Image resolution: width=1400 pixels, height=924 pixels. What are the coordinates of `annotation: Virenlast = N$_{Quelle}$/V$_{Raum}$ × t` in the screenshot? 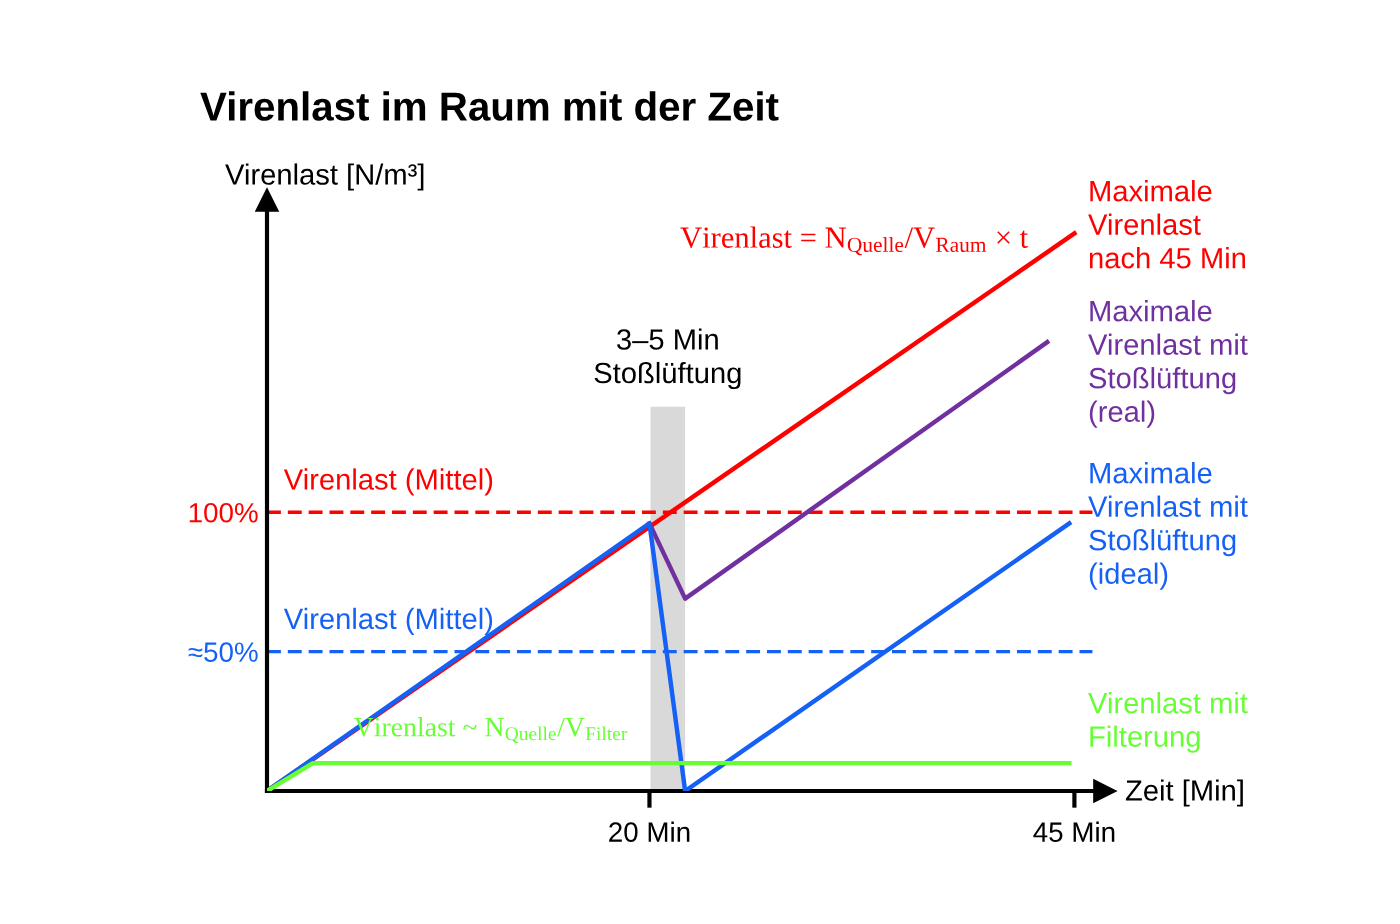 It's located at (854, 241).